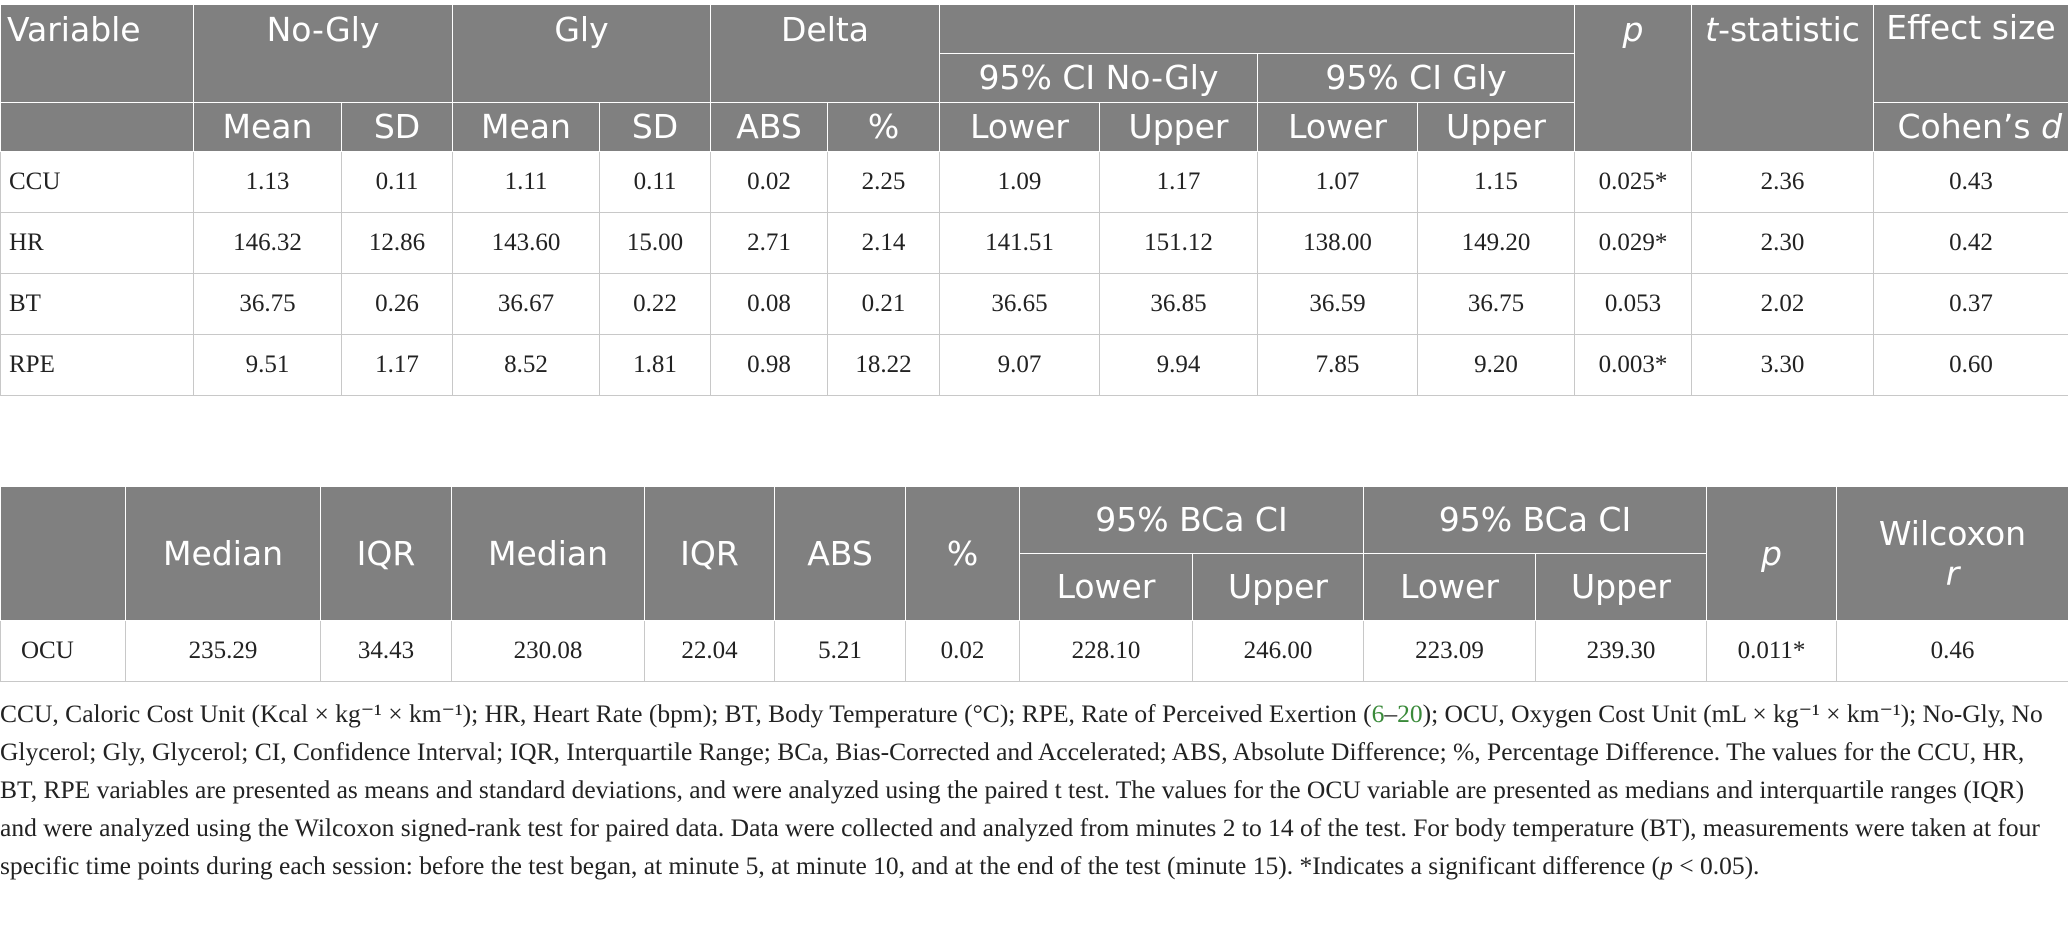 This screenshot has width=2068, height=925. I want to click on table-cell: 1.07, so click(1338, 182).